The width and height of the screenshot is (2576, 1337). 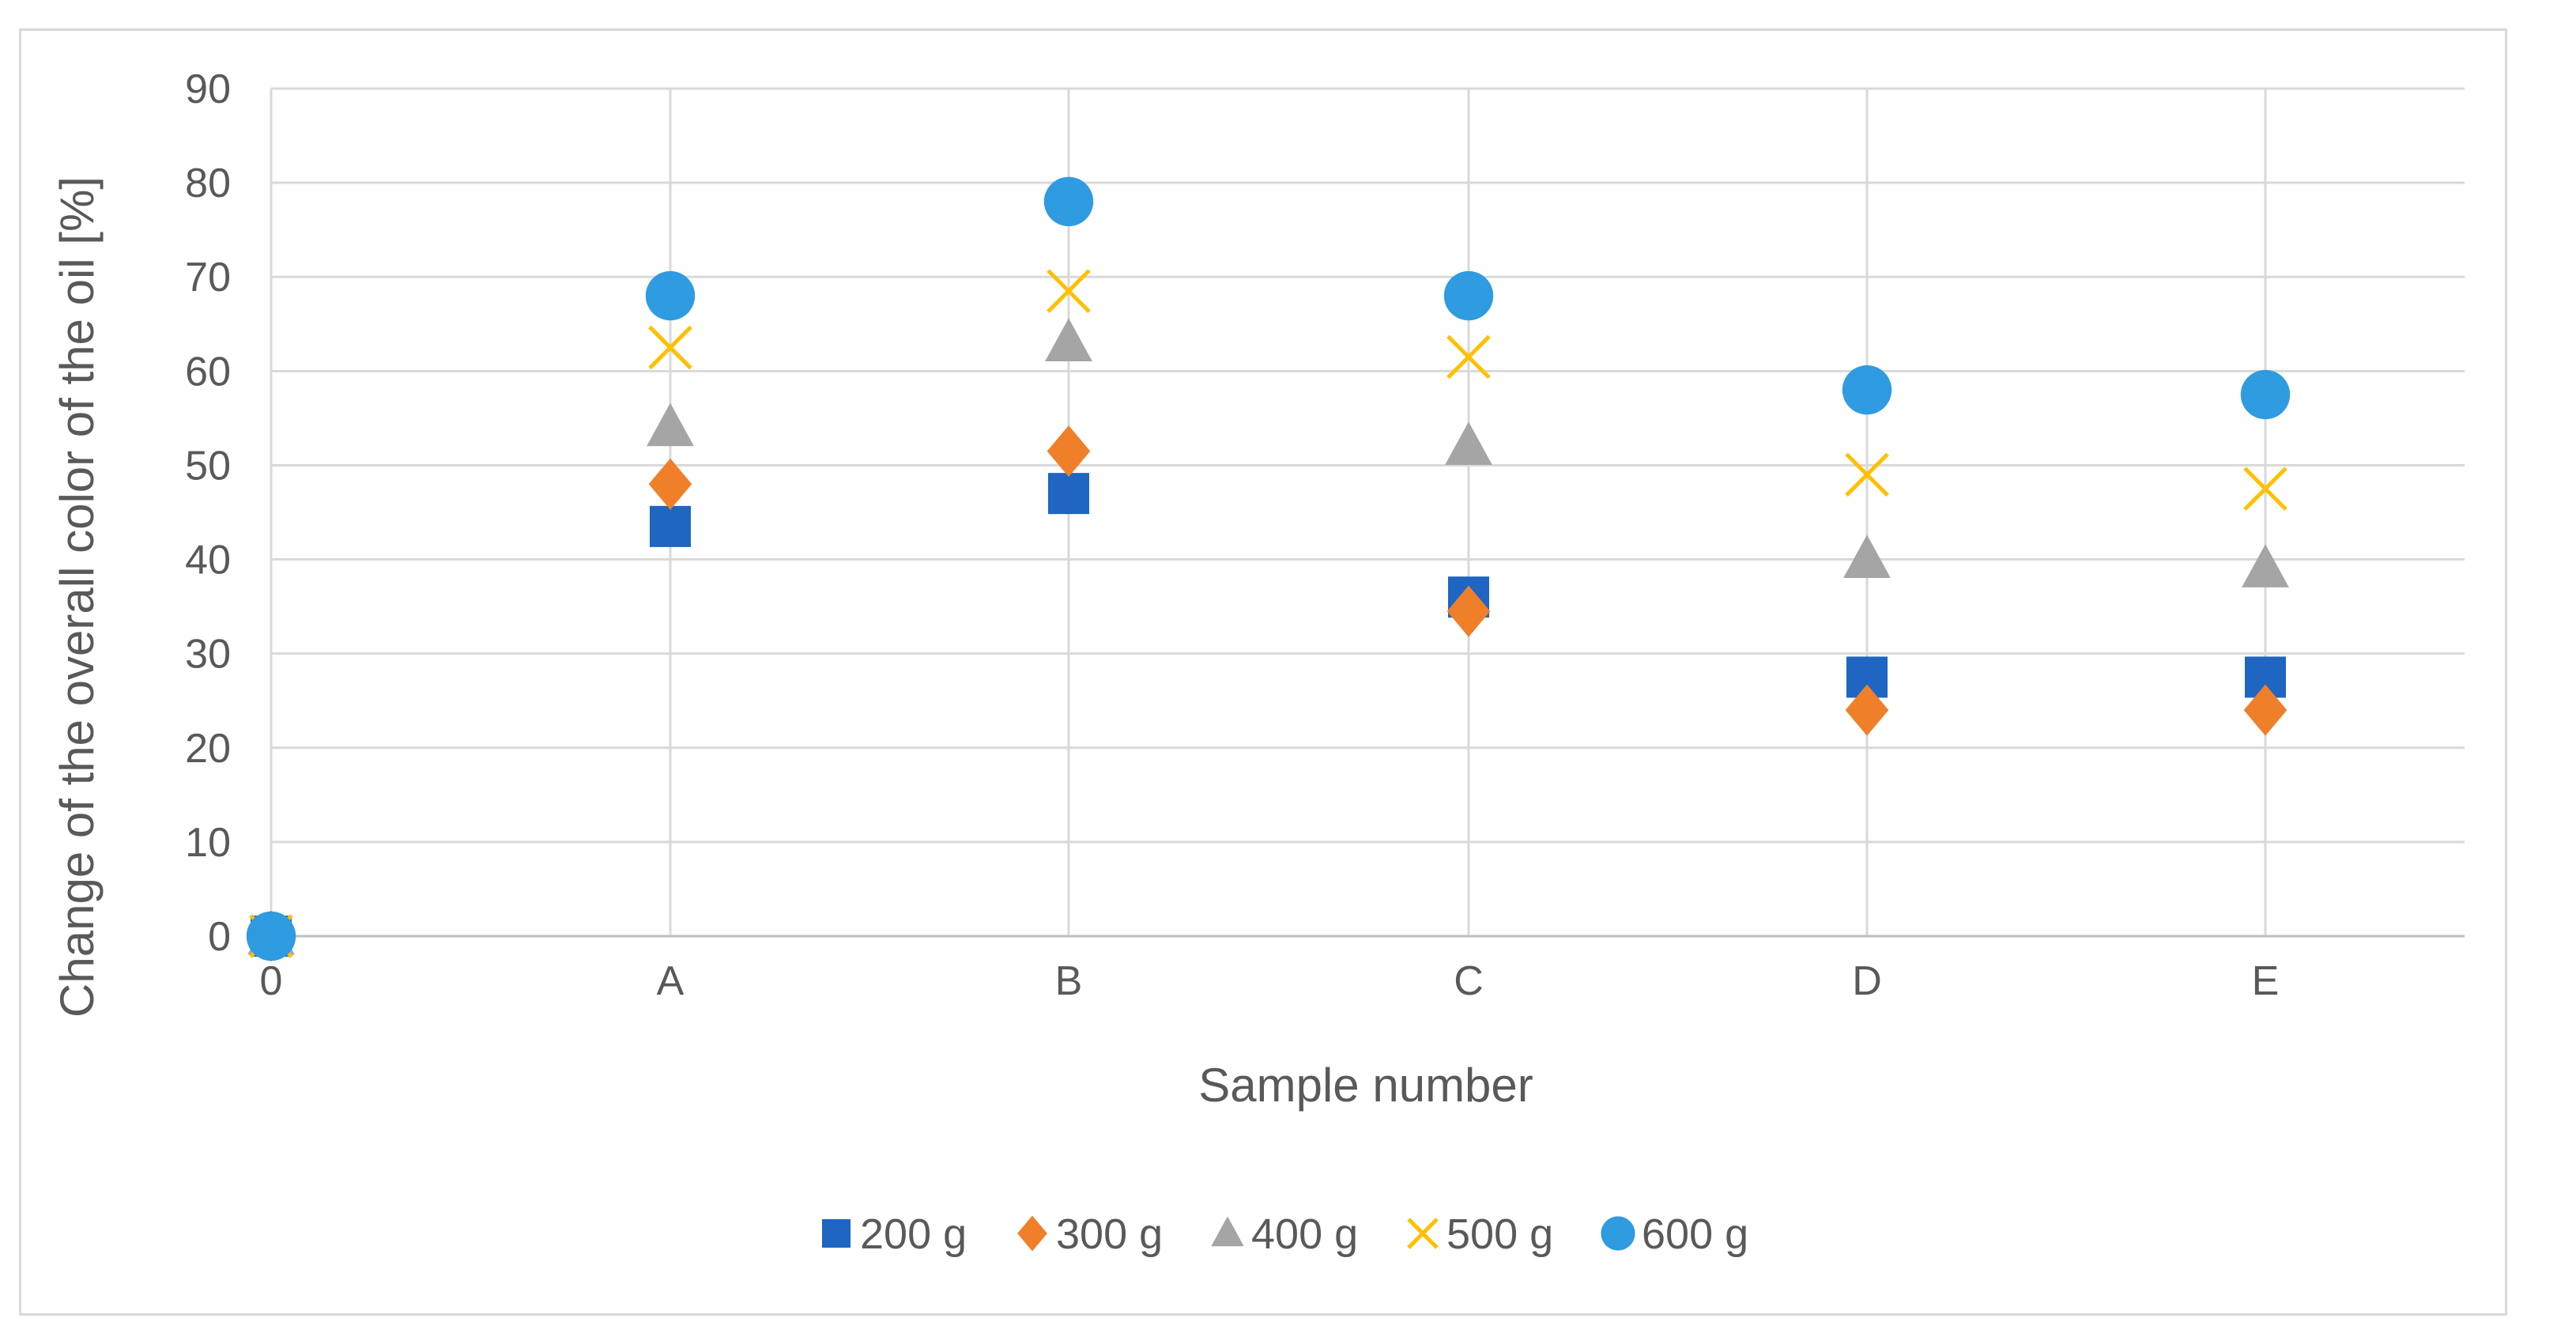 I want to click on y-tick-label: 70, so click(x=208, y=278).